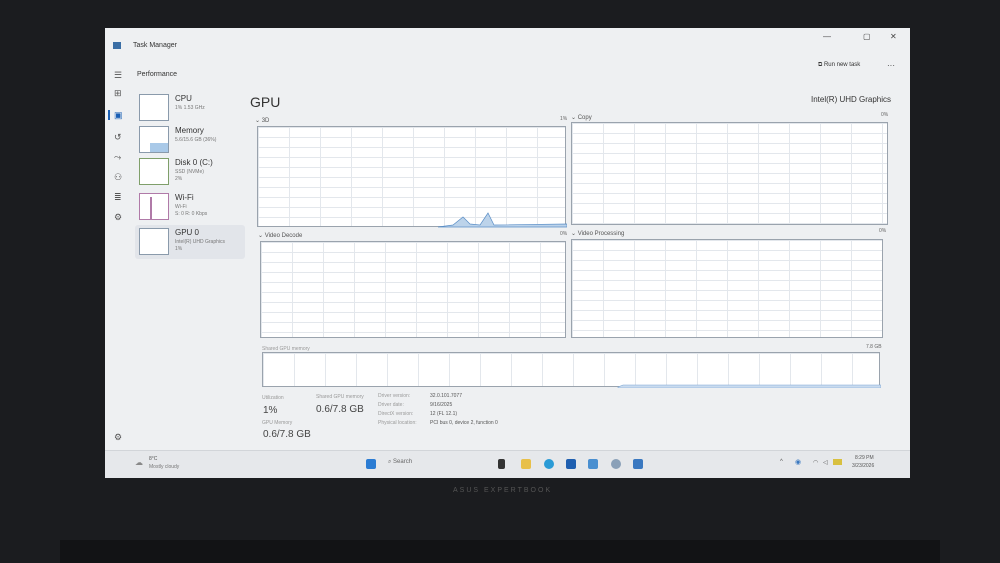  I want to click on memory-thumbnail, so click(154, 139).